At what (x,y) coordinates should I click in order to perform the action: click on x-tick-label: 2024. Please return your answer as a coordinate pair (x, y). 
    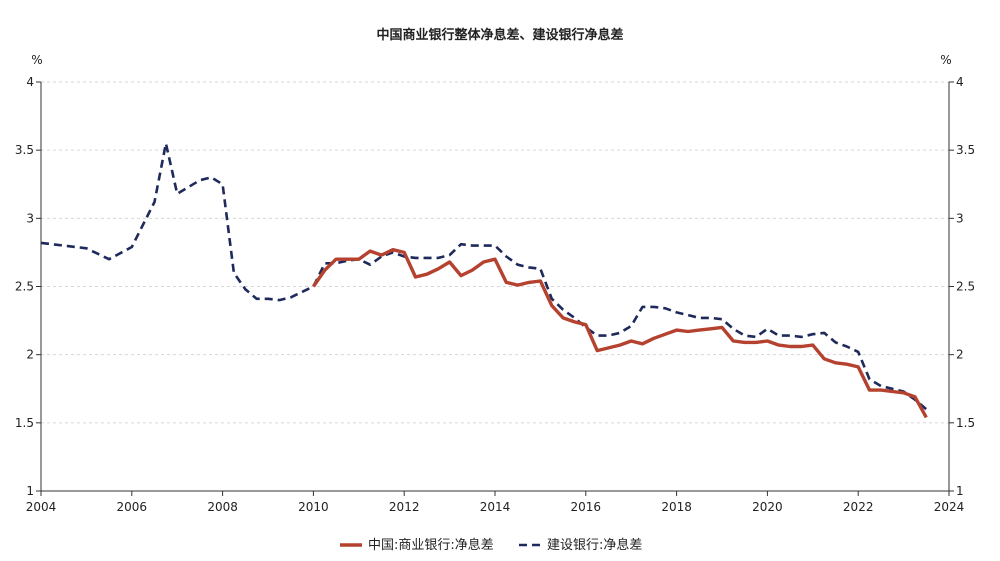
    Looking at the image, I should click on (949, 507).